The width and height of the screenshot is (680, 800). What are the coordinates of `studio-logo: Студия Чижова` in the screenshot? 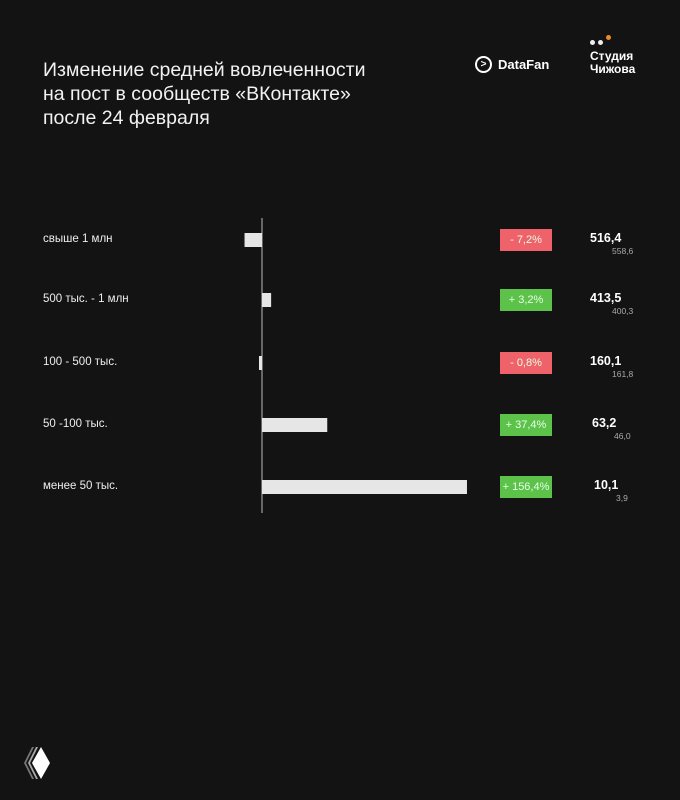 It's located at (613, 55).